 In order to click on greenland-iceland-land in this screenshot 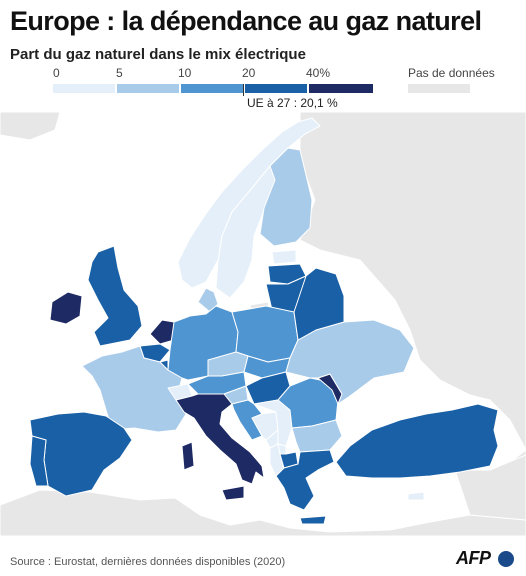, I will do `click(30, 126)`.